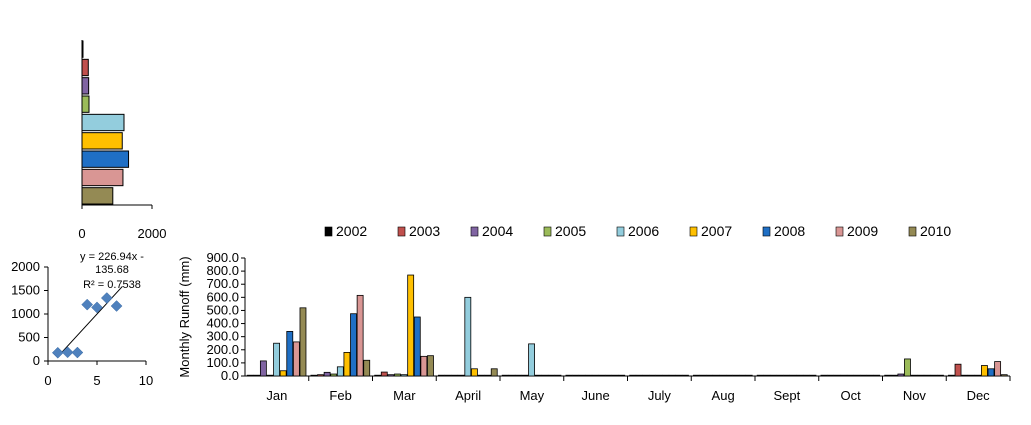  I want to click on monthly-bar-nov-2005, so click(907, 367).